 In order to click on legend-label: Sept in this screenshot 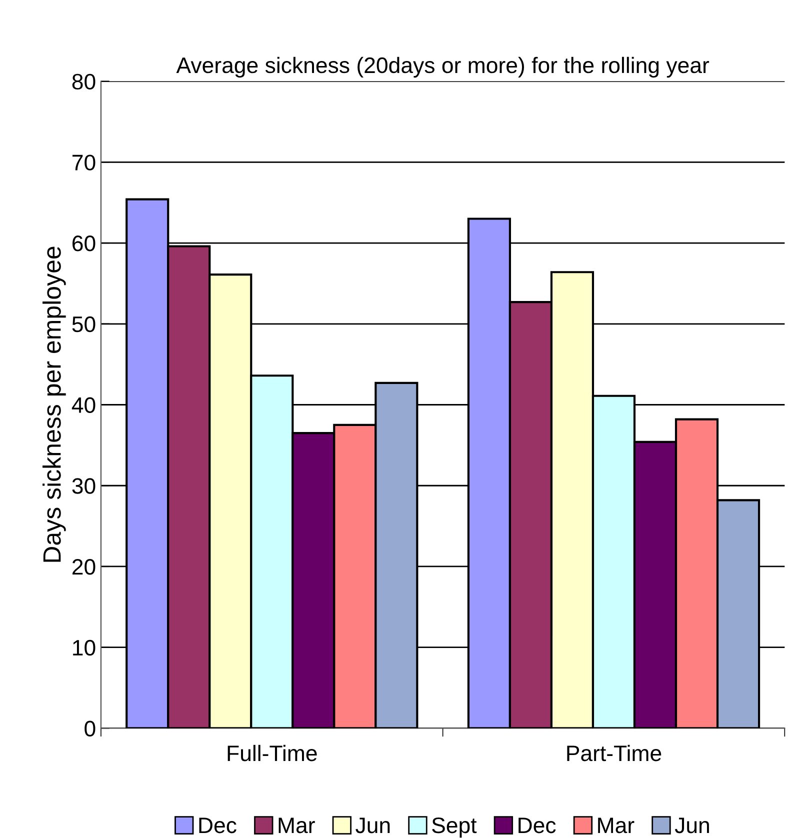, I will do `click(454, 827)`.